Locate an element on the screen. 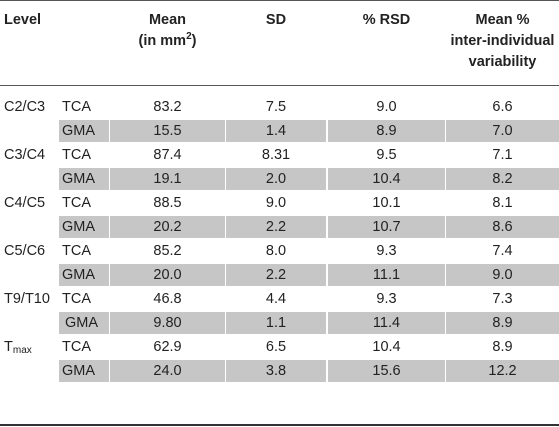 The width and height of the screenshot is (559, 427). header-mean-close: ) is located at coordinates (194, 41).